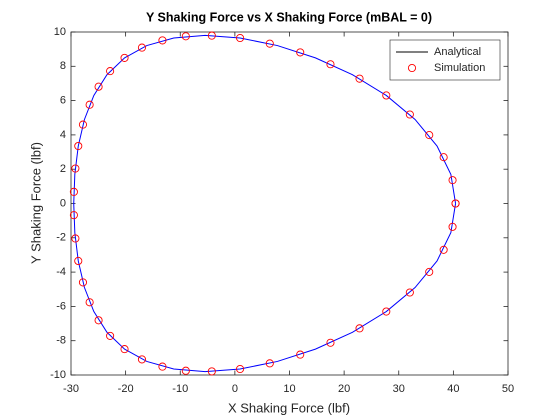  Describe the element at coordinates (63, 135) in the screenshot. I see `y-tick-label: 4` at that location.